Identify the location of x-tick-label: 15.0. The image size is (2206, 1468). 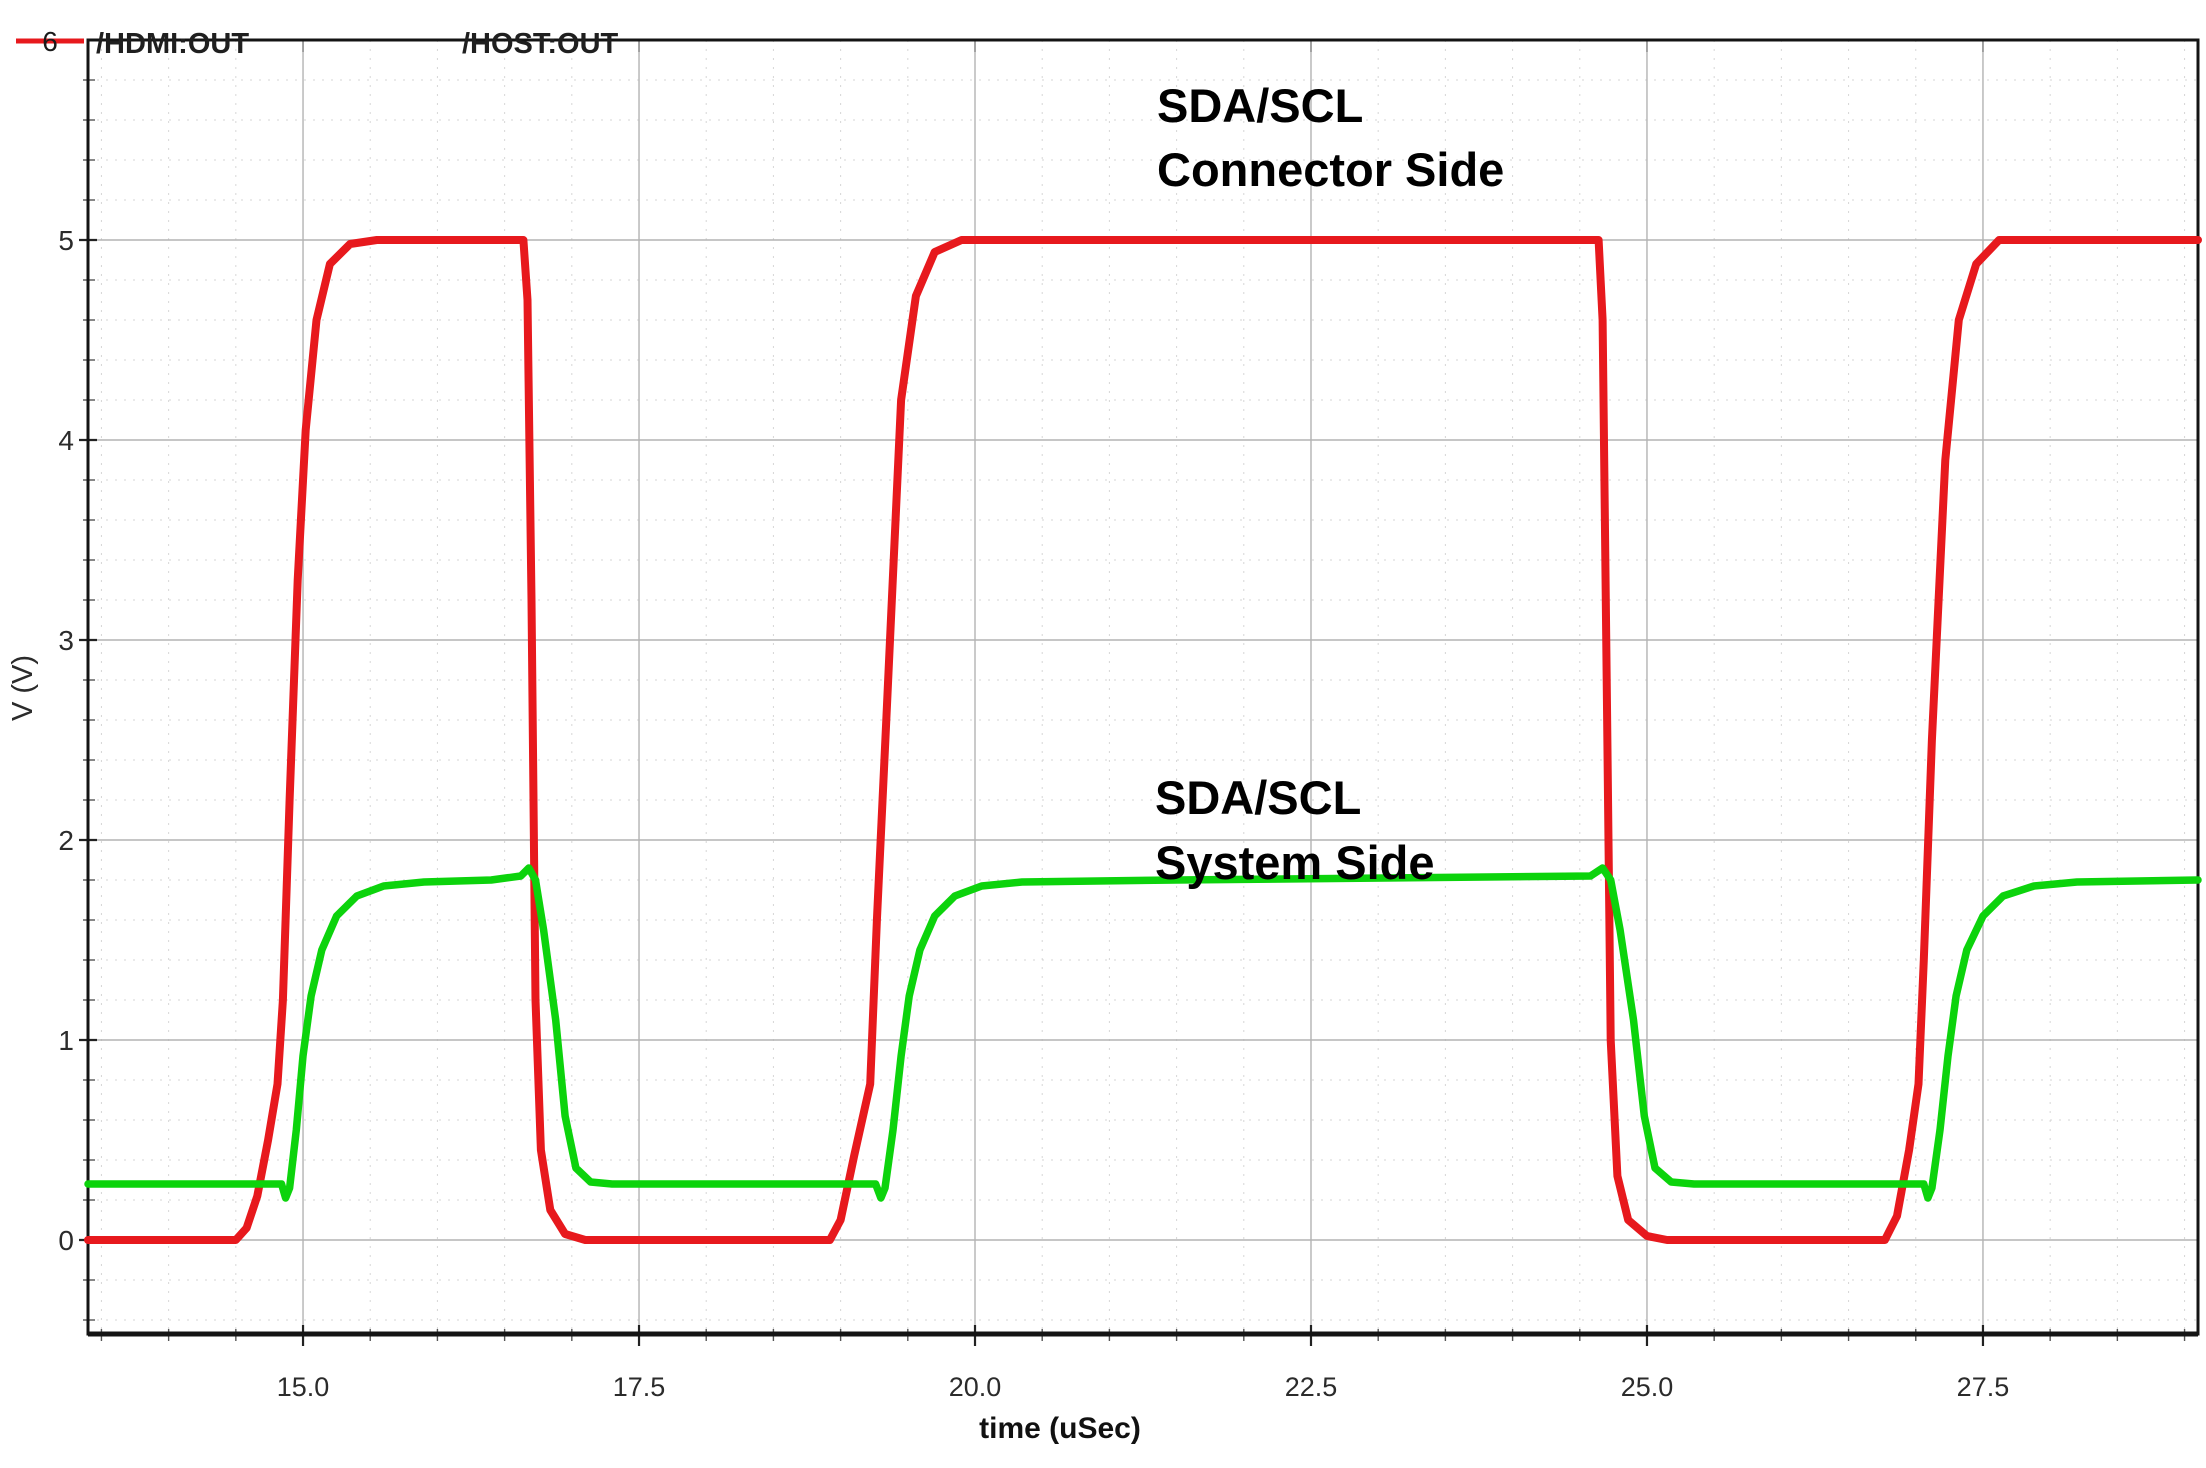
(303, 1387).